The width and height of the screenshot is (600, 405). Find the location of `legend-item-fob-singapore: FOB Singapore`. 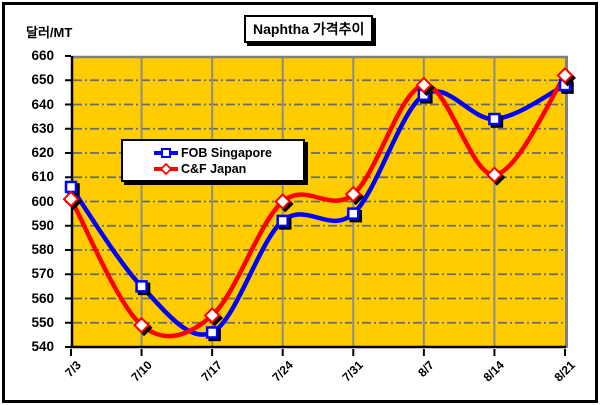

legend-item-fob-singapore: FOB Singapore is located at coordinates (228, 153).